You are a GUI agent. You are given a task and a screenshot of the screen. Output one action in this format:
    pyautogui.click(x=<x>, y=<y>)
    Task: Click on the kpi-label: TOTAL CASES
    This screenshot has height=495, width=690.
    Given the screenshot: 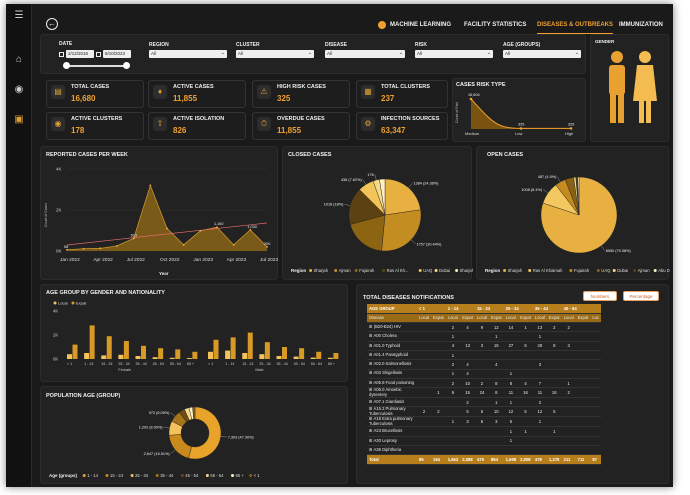 What is the action you would take?
    pyautogui.click(x=90, y=87)
    